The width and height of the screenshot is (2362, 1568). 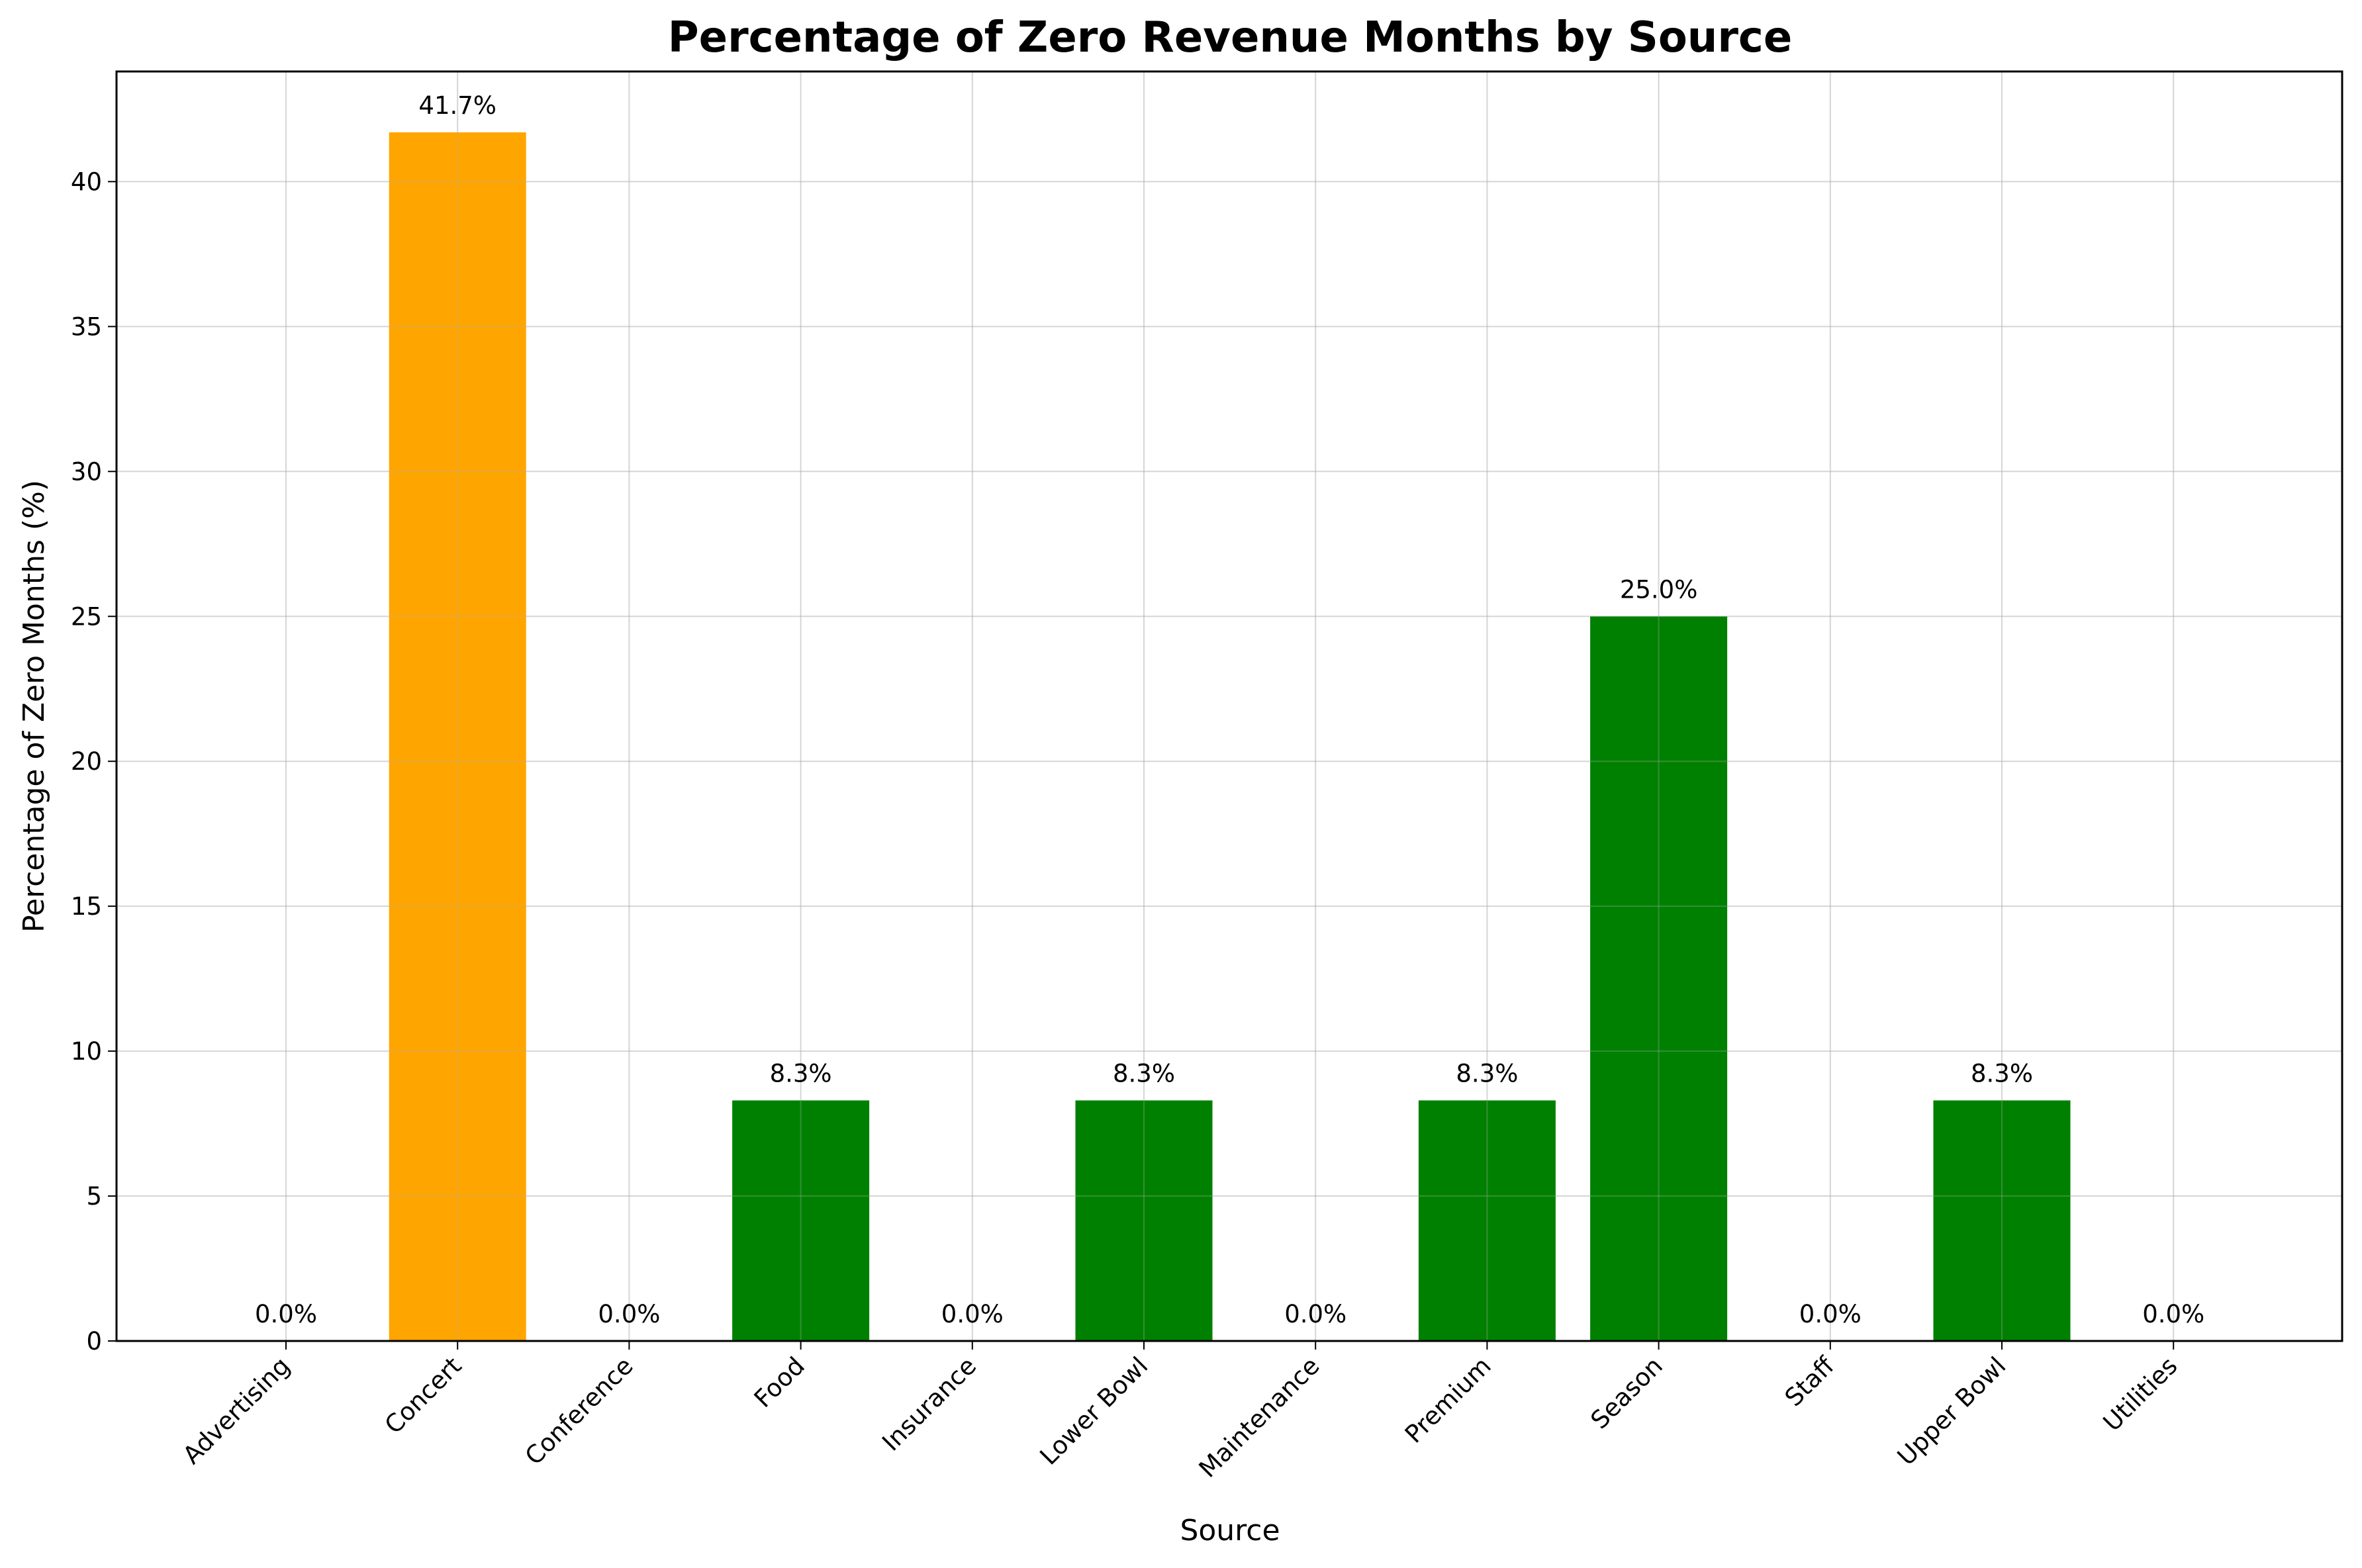 I want to click on bar-value-label: 25.0%, so click(x=1659, y=589).